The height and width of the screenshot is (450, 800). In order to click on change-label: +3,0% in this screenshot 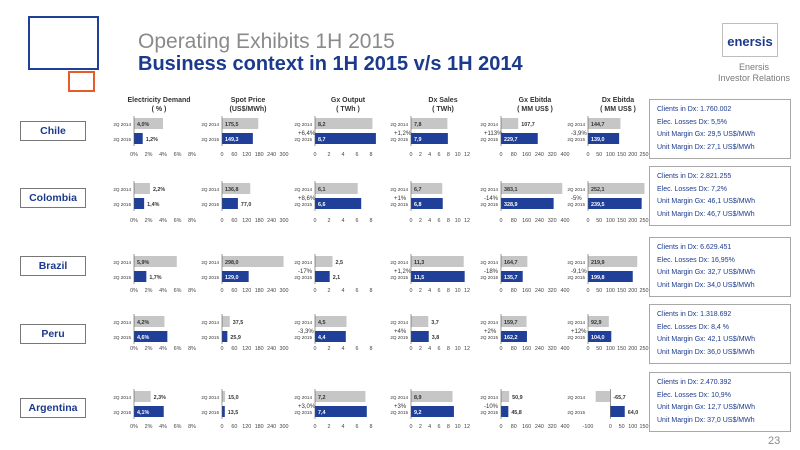, I will do `click(307, 407)`.